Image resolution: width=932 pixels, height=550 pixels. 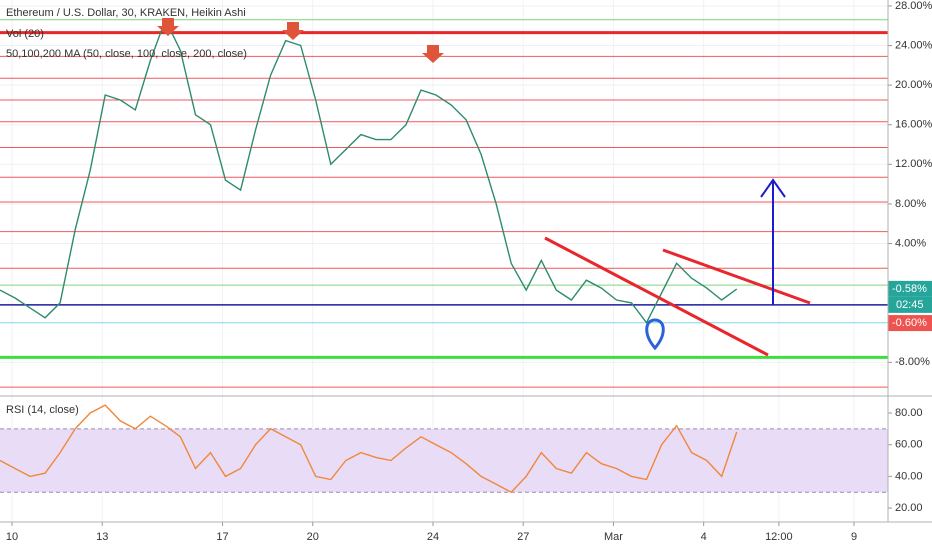 What do you see at coordinates (444, 460) in the screenshot?
I see `rsi-band` at bounding box center [444, 460].